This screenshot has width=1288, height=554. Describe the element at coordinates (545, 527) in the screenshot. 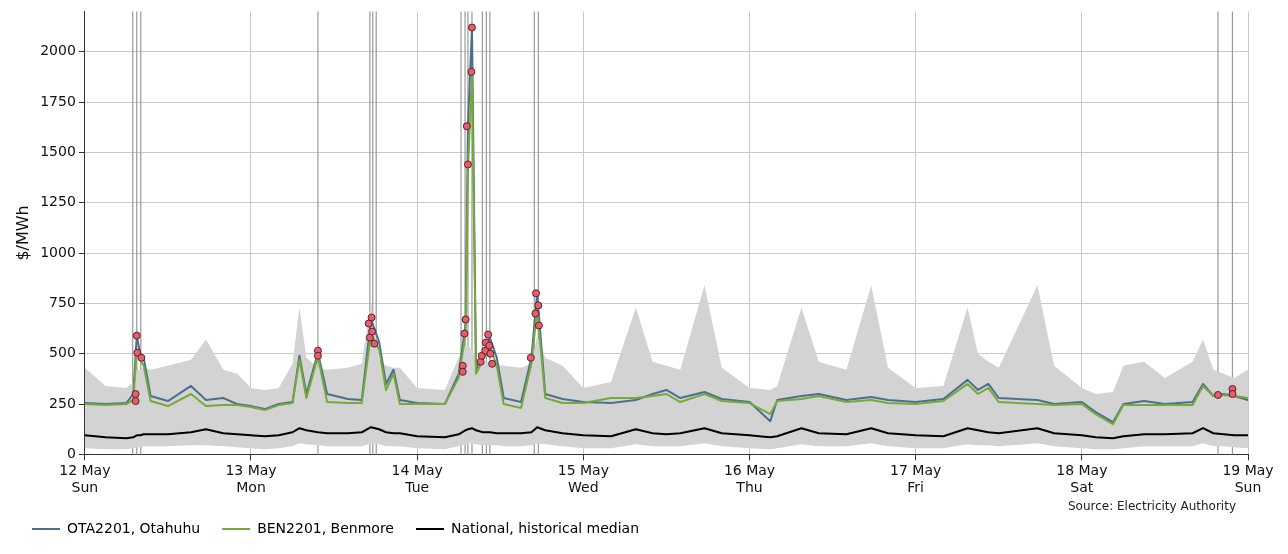

I see `legend-label: National, historical median` at that location.